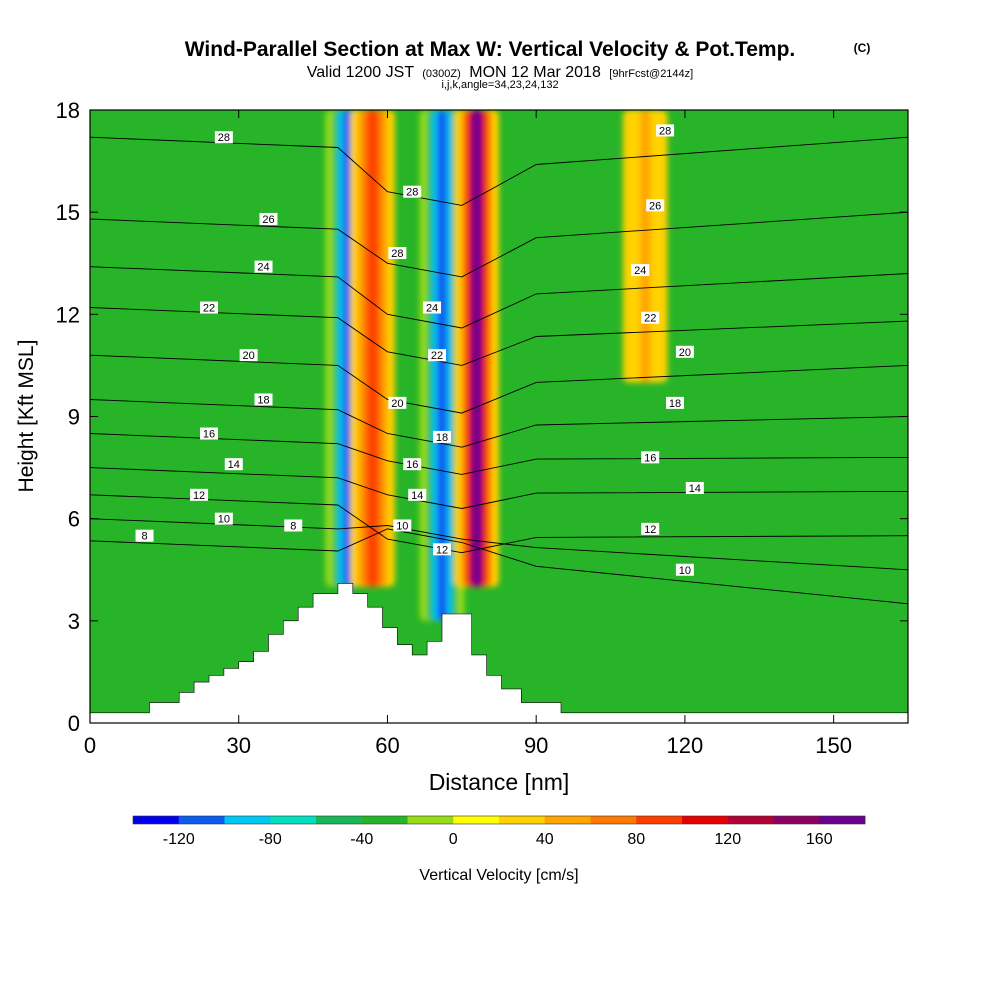 The width and height of the screenshot is (1000, 1000). I want to click on colorbar-tick-label: 160, so click(819, 839).